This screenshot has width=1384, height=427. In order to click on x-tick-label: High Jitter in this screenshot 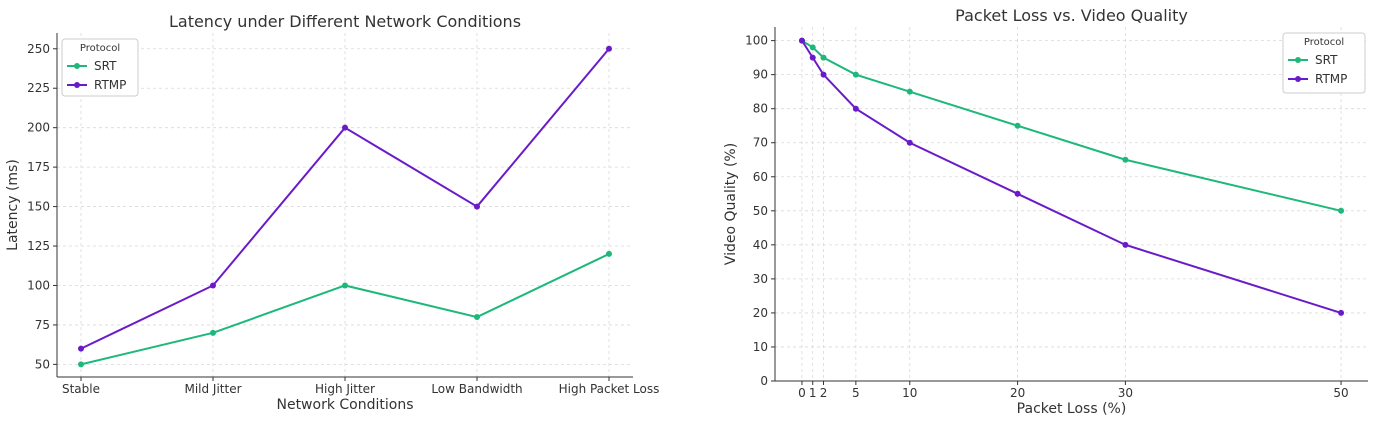, I will do `click(345, 389)`.